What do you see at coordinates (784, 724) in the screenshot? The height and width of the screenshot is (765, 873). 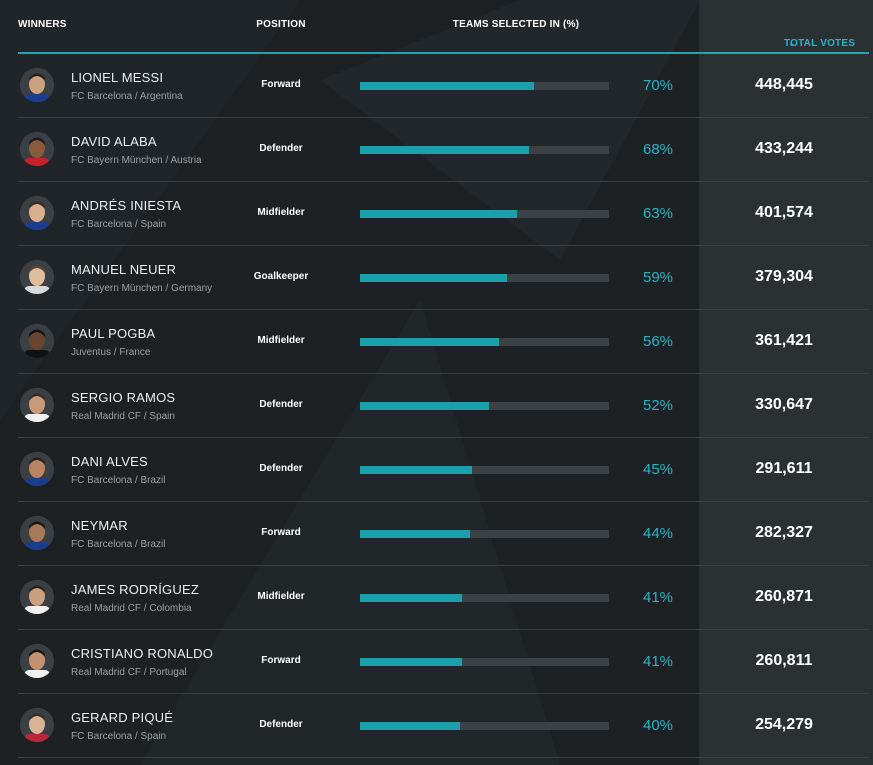 I see `total-votes-value: 254,279` at bounding box center [784, 724].